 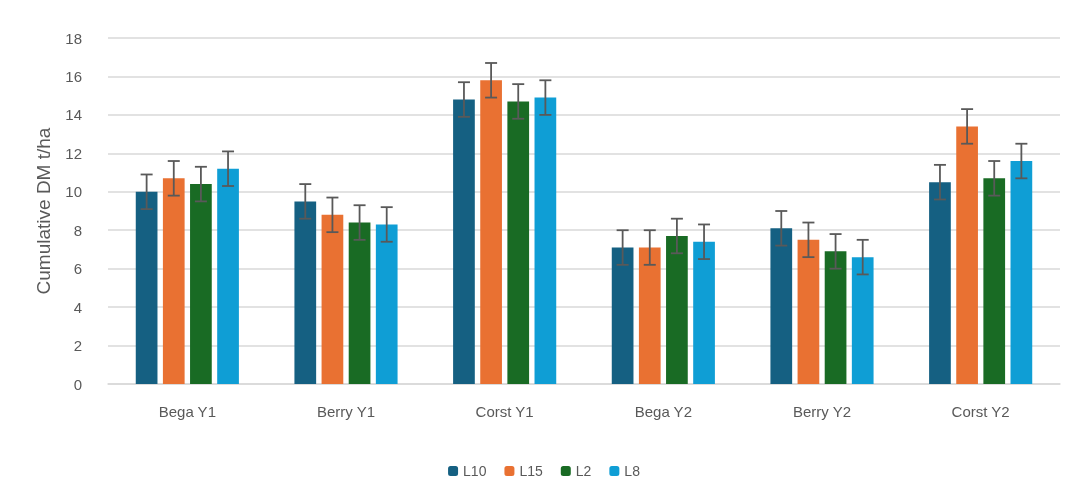 What do you see at coordinates (77, 346) in the screenshot?
I see `y-tick-label: 2` at bounding box center [77, 346].